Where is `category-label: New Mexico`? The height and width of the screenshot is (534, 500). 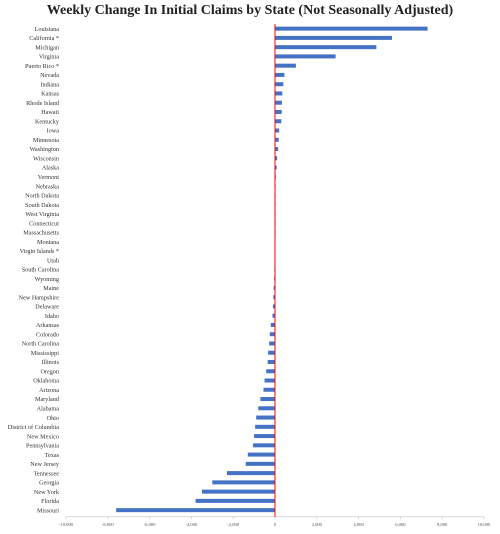 category-label: New Mexico is located at coordinates (43, 436).